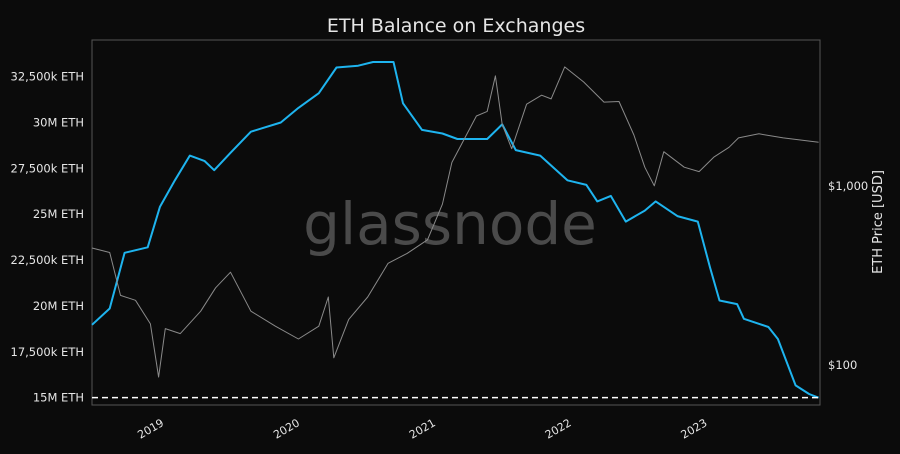 Image resolution: width=900 pixels, height=454 pixels. What do you see at coordinates (48, 77) in the screenshot?
I see `y-left-tick-label: 32,500k ETH` at bounding box center [48, 77].